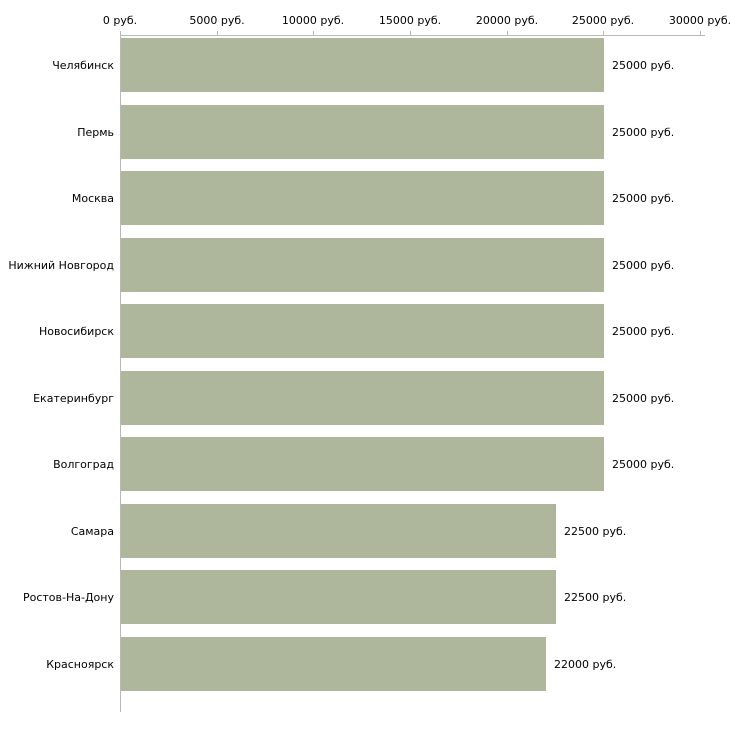 The height and width of the screenshot is (730, 730). Describe the element at coordinates (76, 331) in the screenshot. I see `category-label: Новосибирск` at that location.